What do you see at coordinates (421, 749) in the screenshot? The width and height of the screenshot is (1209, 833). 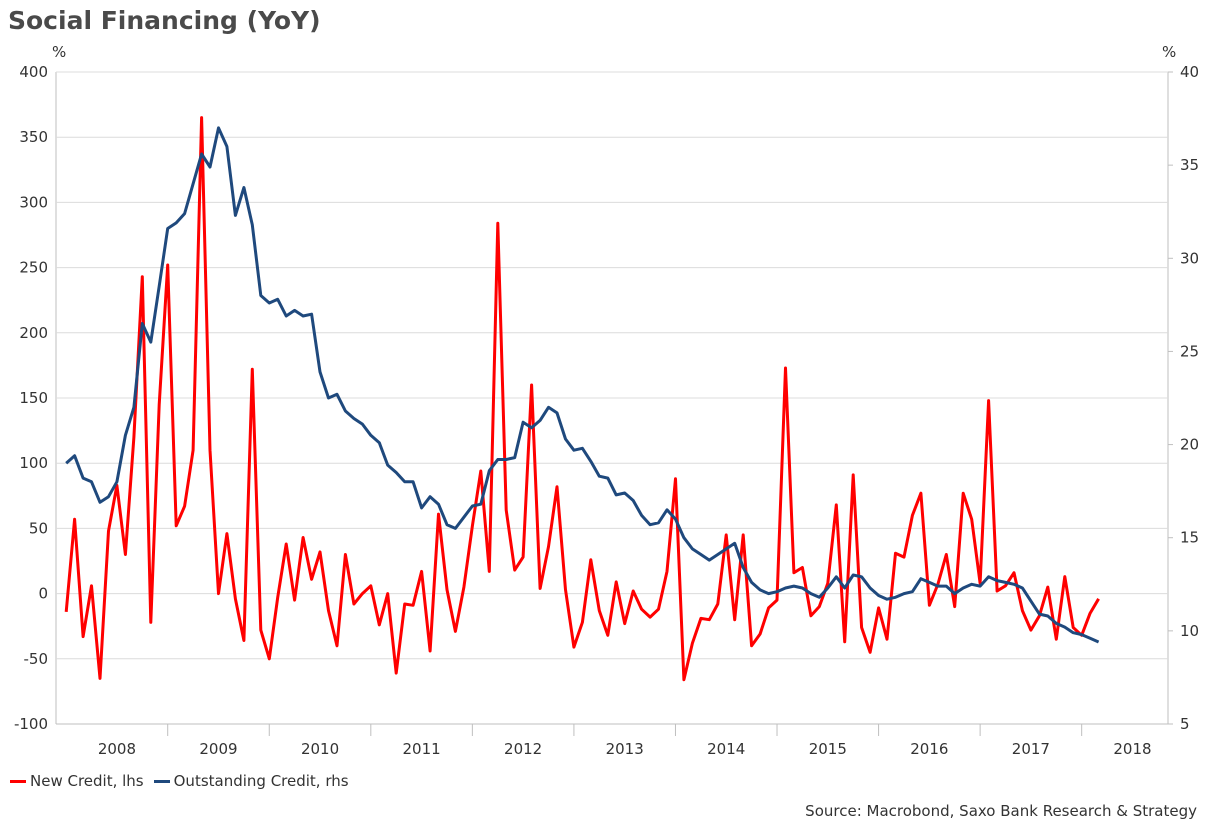 I see `x-tick-label: 2011` at bounding box center [421, 749].